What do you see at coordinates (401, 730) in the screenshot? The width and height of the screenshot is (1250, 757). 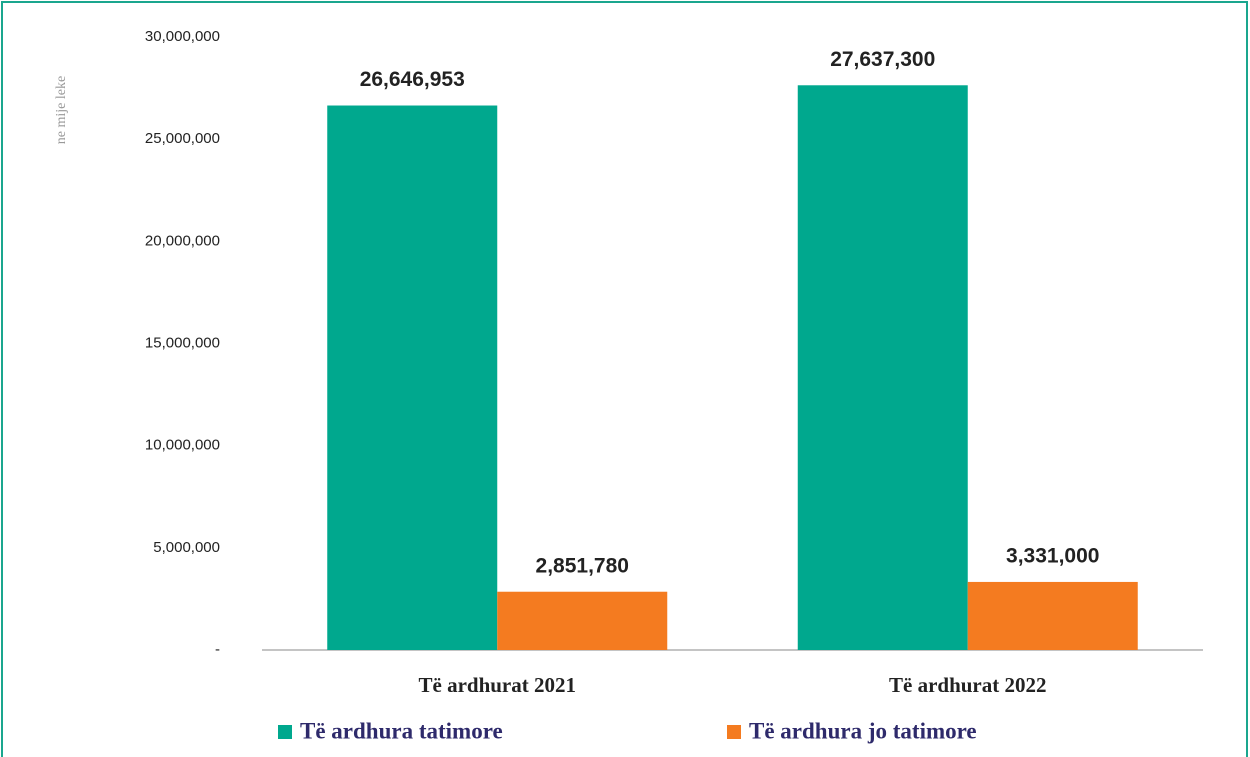 I see `legend-label: Të ardhura tatimore` at bounding box center [401, 730].